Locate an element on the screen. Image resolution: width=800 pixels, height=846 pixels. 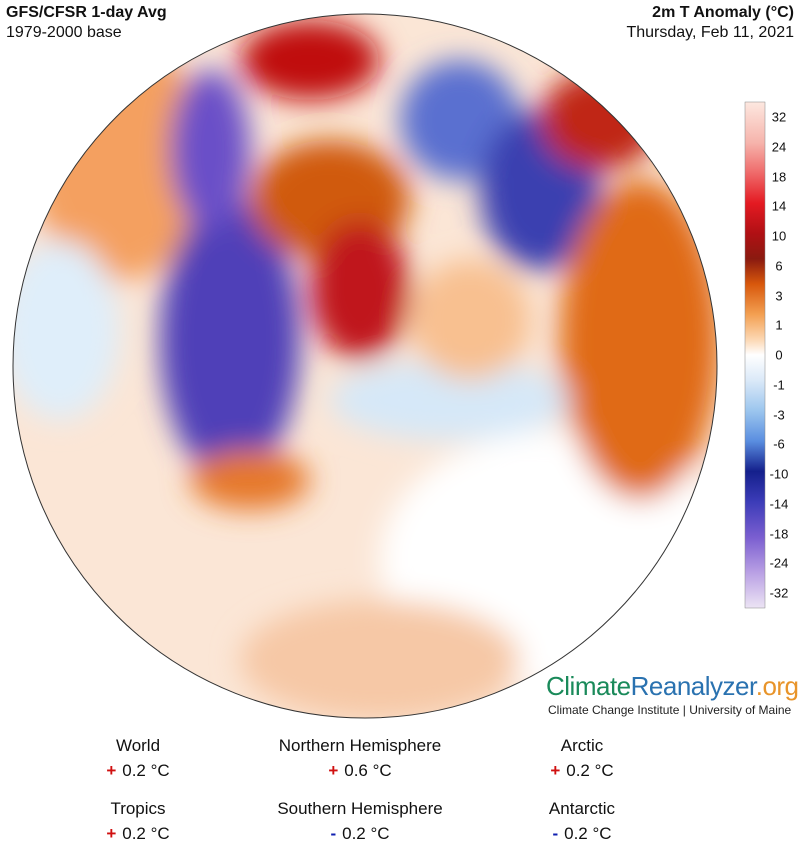
legend-label: -24 is located at coordinates (779, 563).